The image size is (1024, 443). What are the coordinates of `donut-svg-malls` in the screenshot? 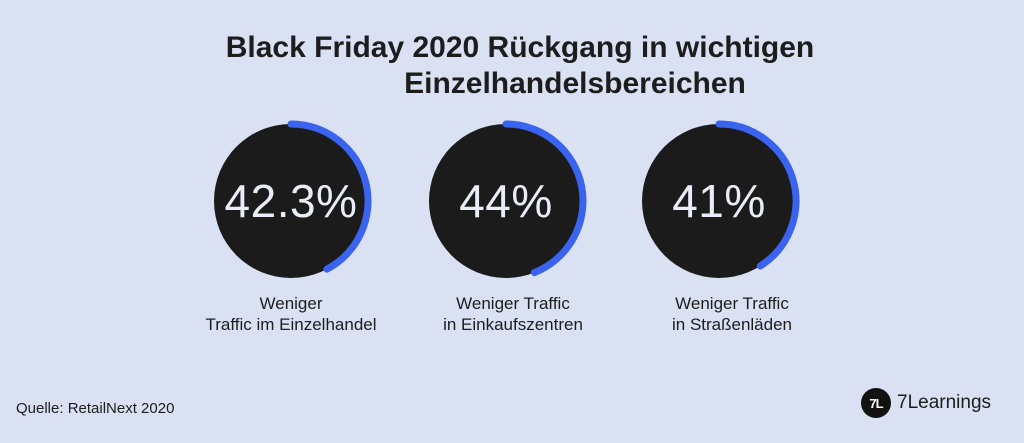 It's located at (508, 199).